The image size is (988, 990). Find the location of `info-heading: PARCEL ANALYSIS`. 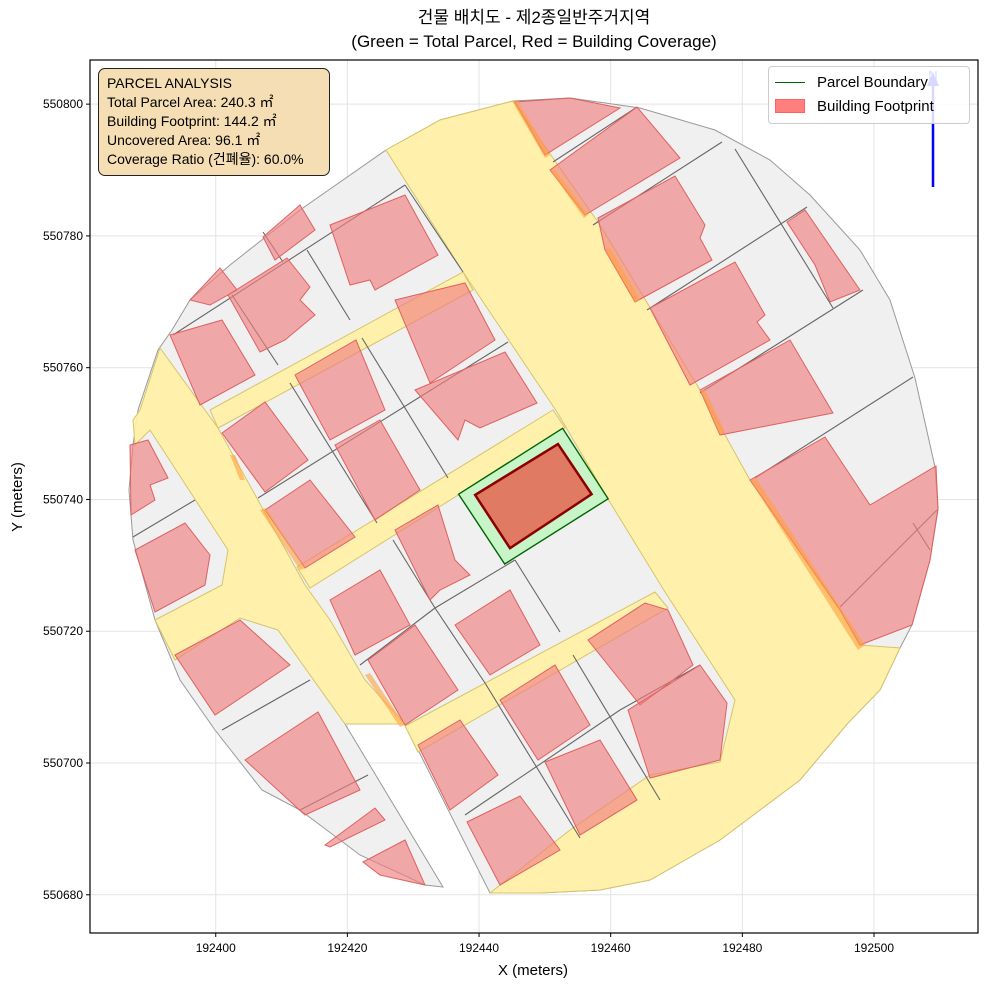

info-heading: PARCEL ANALYSIS is located at coordinates (170, 83).